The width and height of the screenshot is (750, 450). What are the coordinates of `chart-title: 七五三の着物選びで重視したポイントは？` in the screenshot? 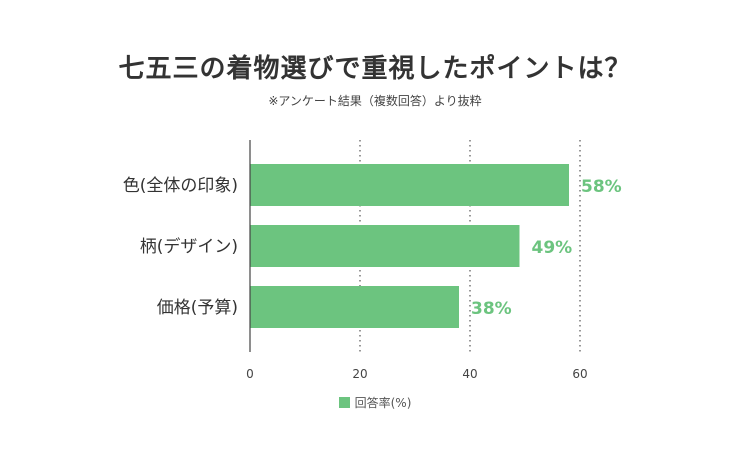 It's located at (375, 69).